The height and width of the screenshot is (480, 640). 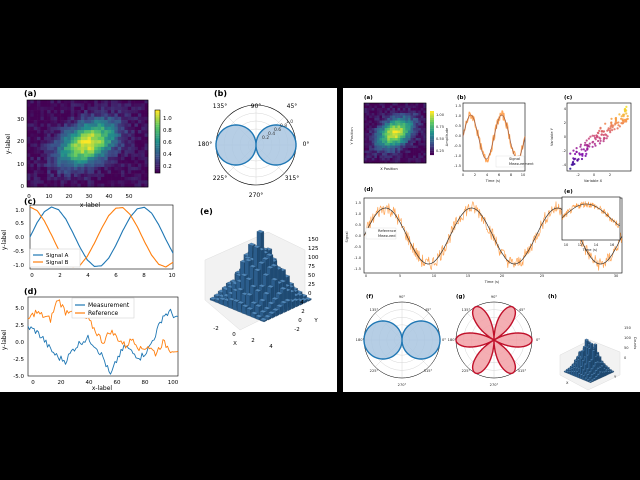 I want to click on series-line, so click(x=103, y=341).